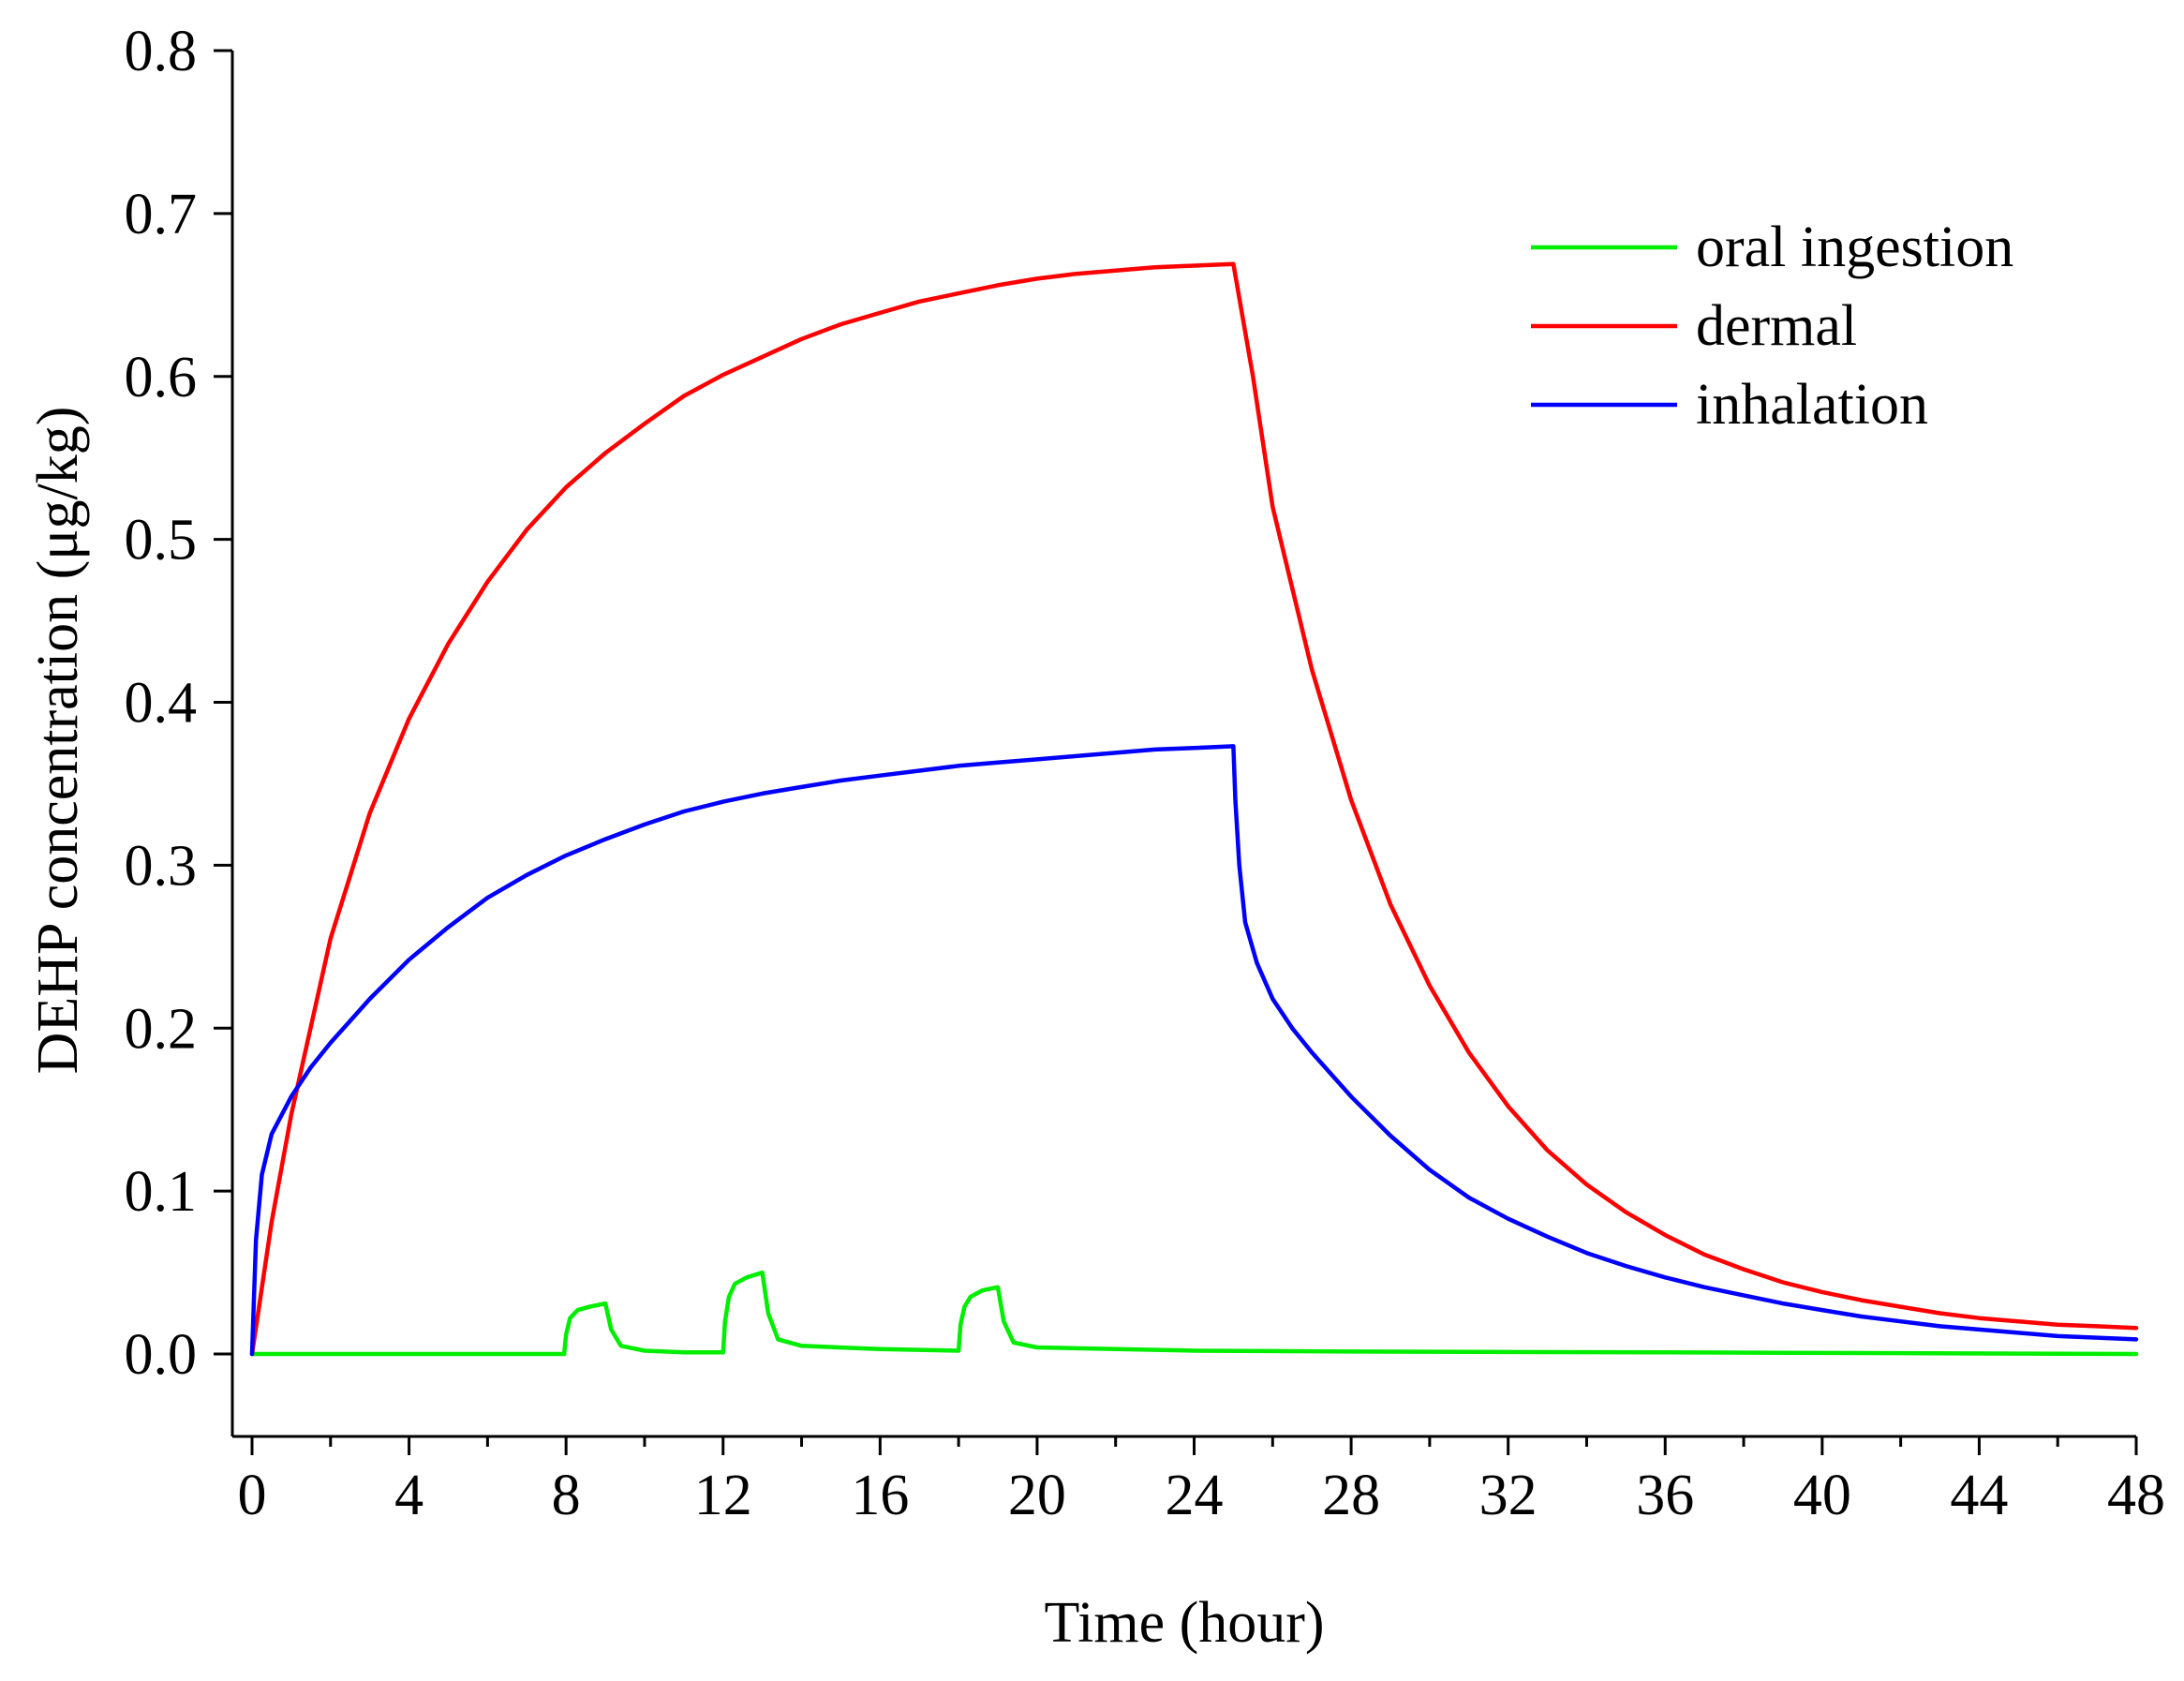 This screenshot has width=2184, height=1681. I want to click on y-tick-label: 0.4, so click(161, 704).